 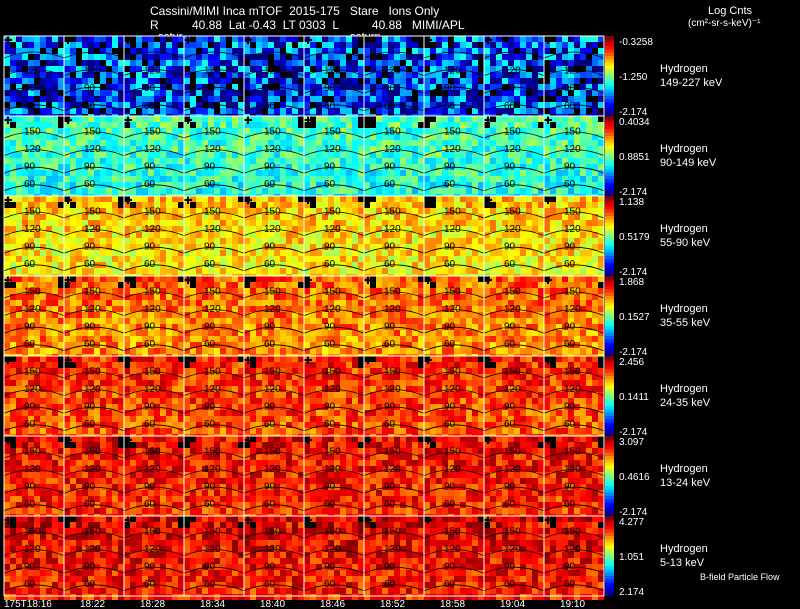 I want to click on colorbar-segment, so click(x=609, y=248).